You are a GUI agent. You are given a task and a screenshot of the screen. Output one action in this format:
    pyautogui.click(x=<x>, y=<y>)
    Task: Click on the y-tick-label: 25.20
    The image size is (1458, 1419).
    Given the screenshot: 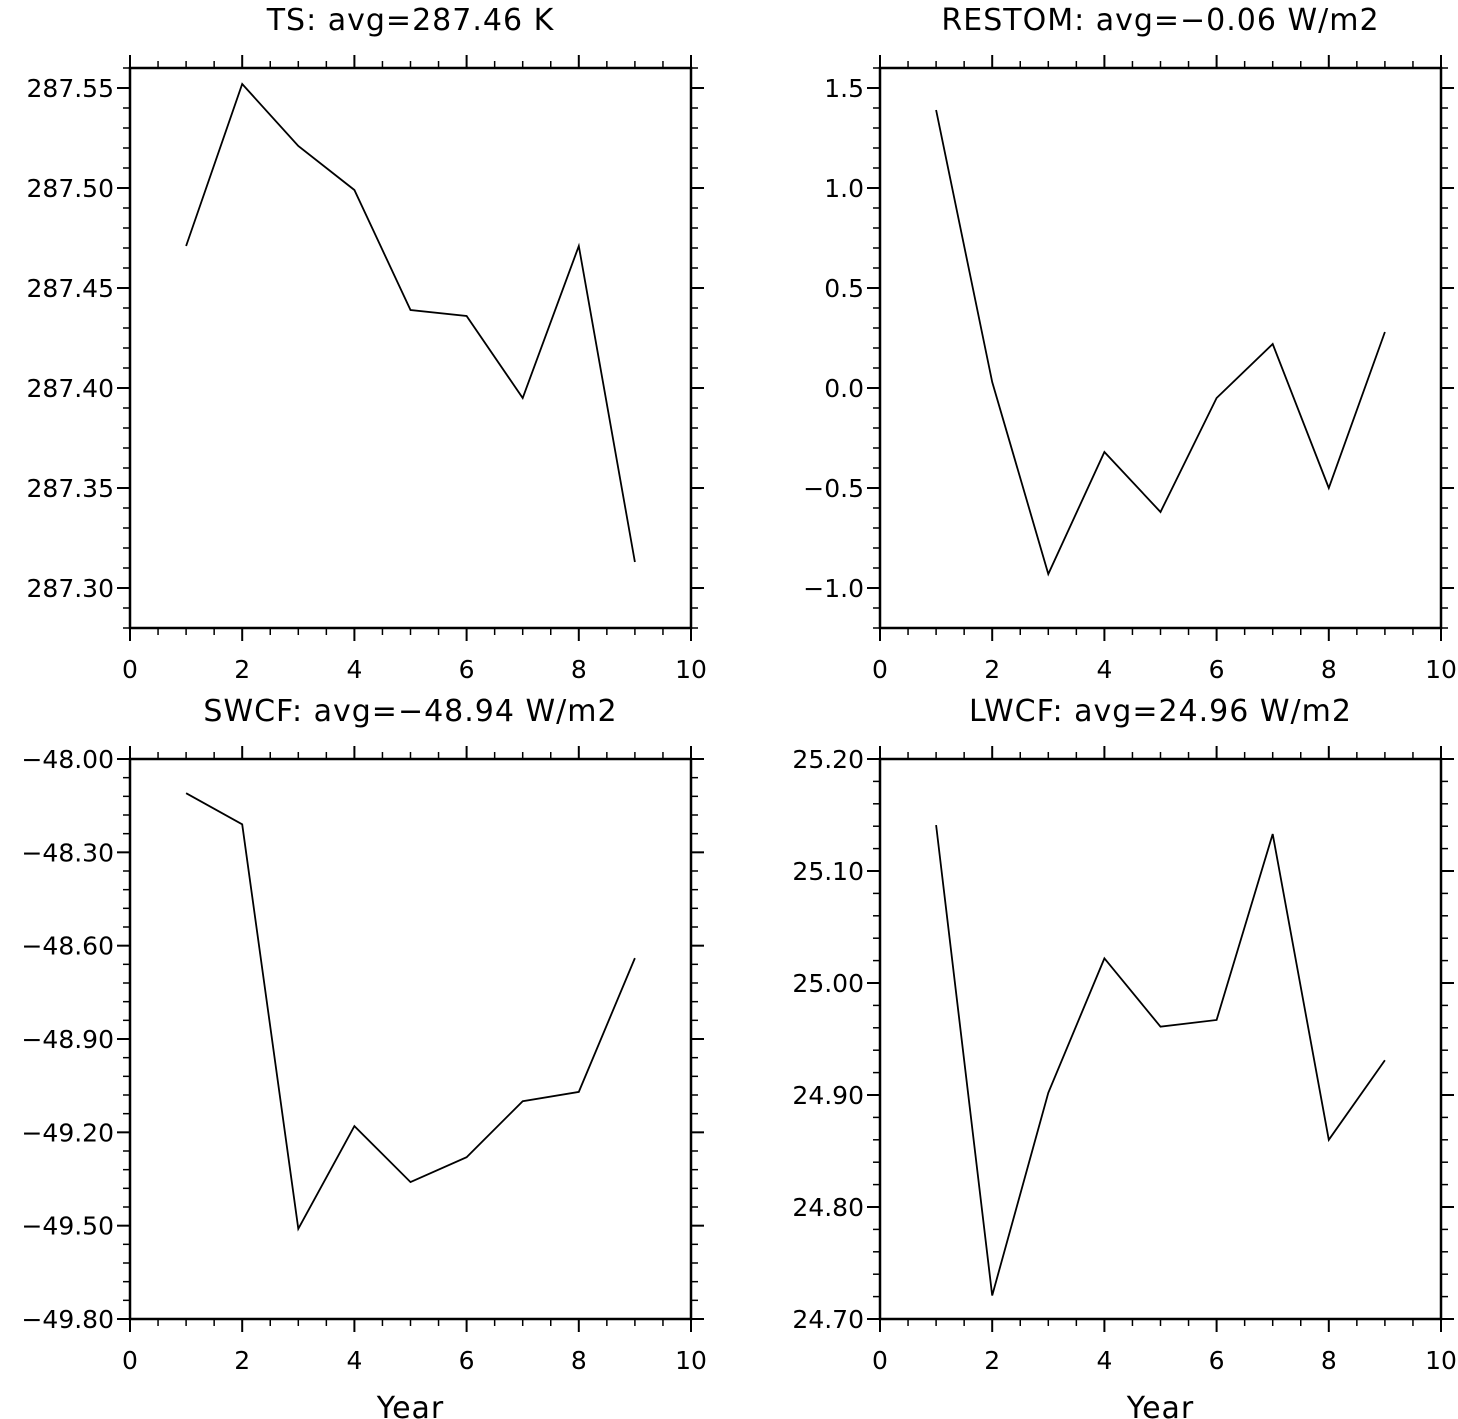 What is the action you would take?
    pyautogui.click(x=828, y=759)
    